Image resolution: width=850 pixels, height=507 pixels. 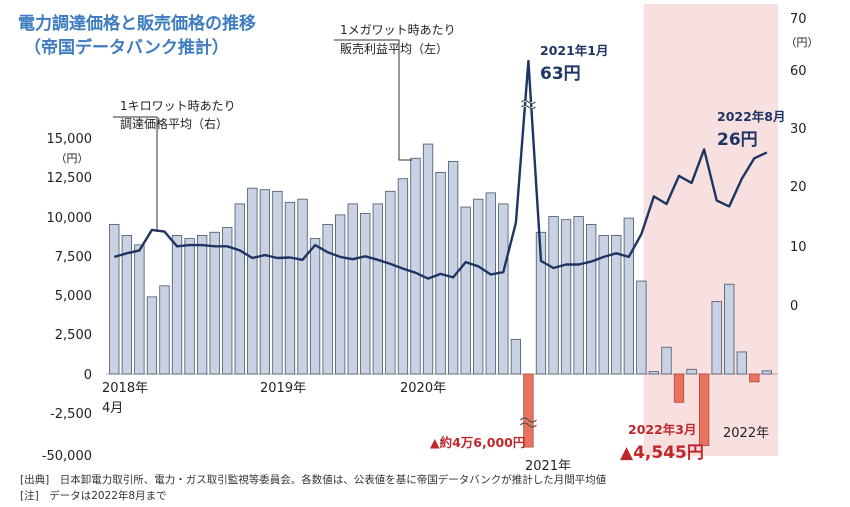 What do you see at coordinates (137, 24) in the screenshot?
I see `title-main: 電力調達価格と販売価格の推移` at bounding box center [137, 24].